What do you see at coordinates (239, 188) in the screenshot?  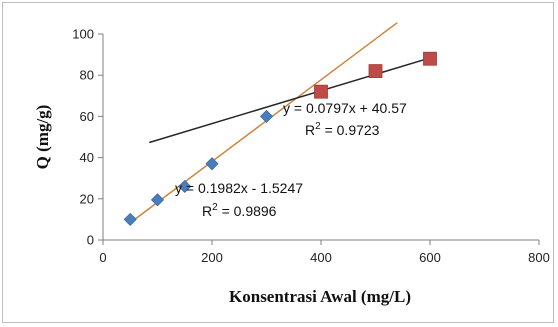 I see `trendline-equation: y = 0.1982x - 1.5247` at bounding box center [239, 188].